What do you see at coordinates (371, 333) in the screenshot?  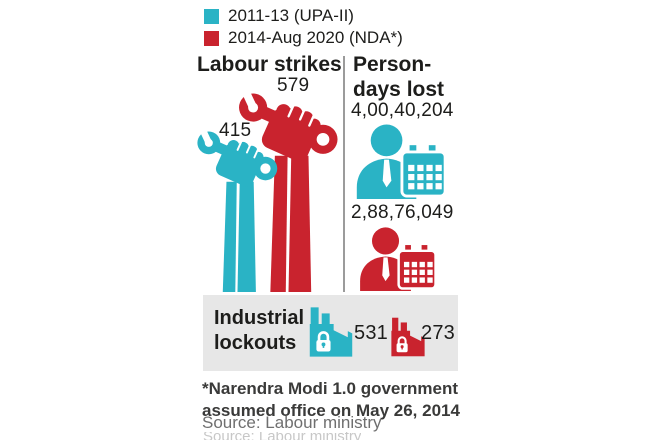 I see `lockouts-value-upa: 531` at bounding box center [371, 333].